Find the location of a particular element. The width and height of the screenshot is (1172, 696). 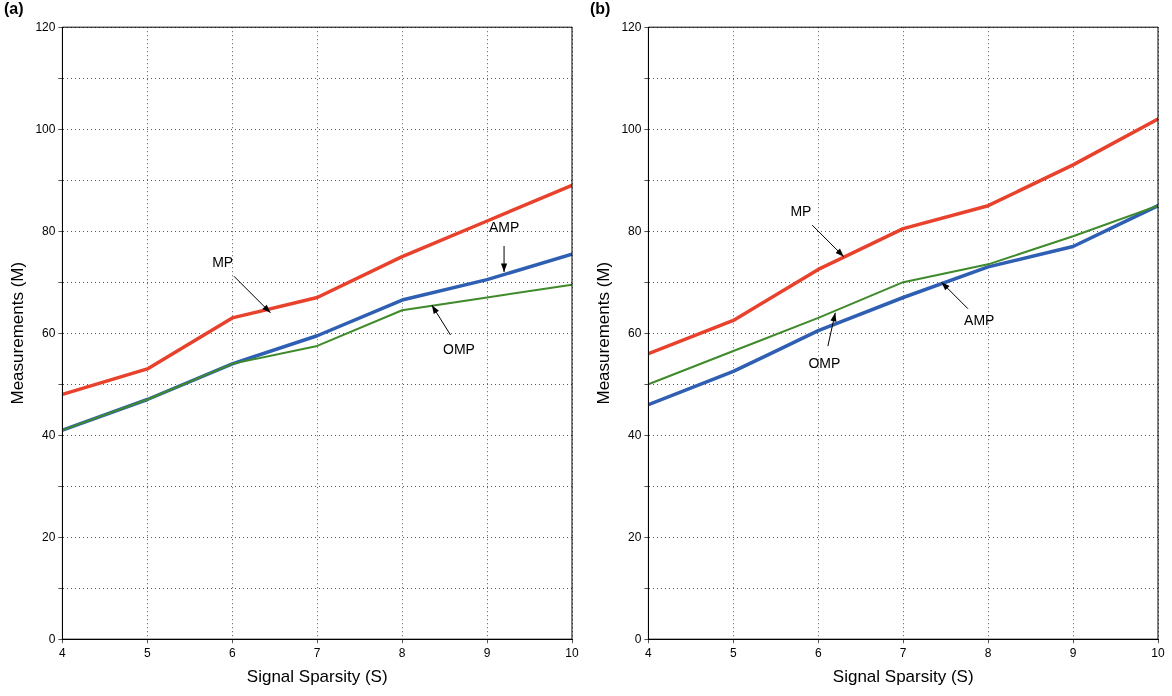

chart-title: (b) is located at coordinates (600, 9).